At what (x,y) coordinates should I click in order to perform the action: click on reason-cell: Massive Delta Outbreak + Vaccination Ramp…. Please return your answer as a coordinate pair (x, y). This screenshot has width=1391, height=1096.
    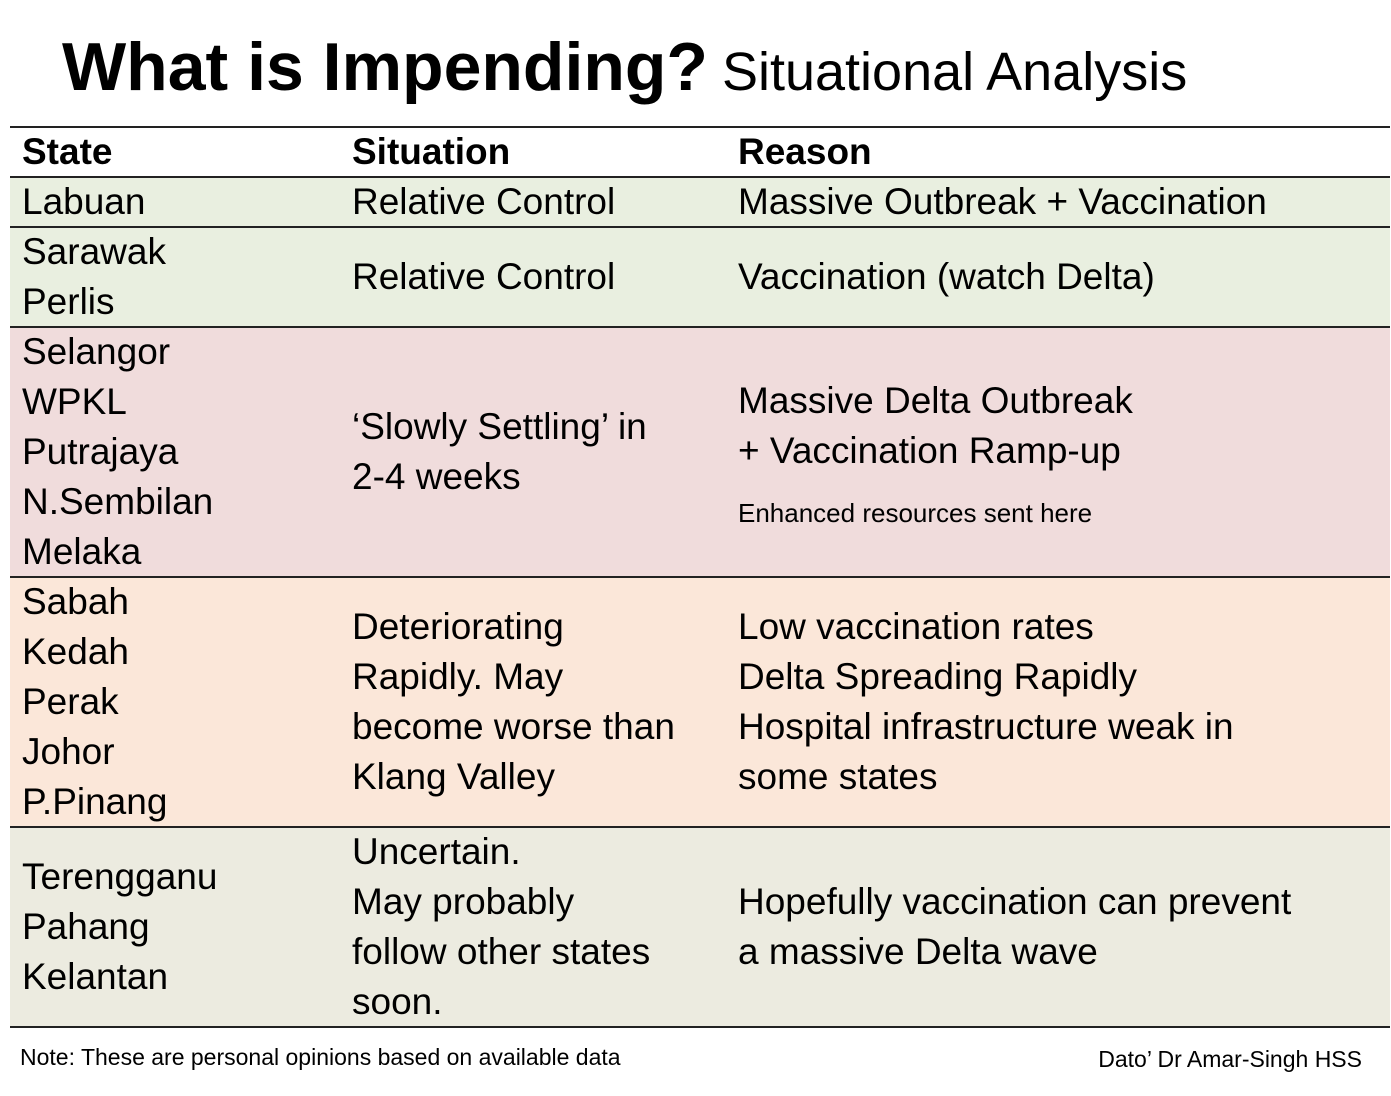
    Looking at the image, I should click on (935, 452).